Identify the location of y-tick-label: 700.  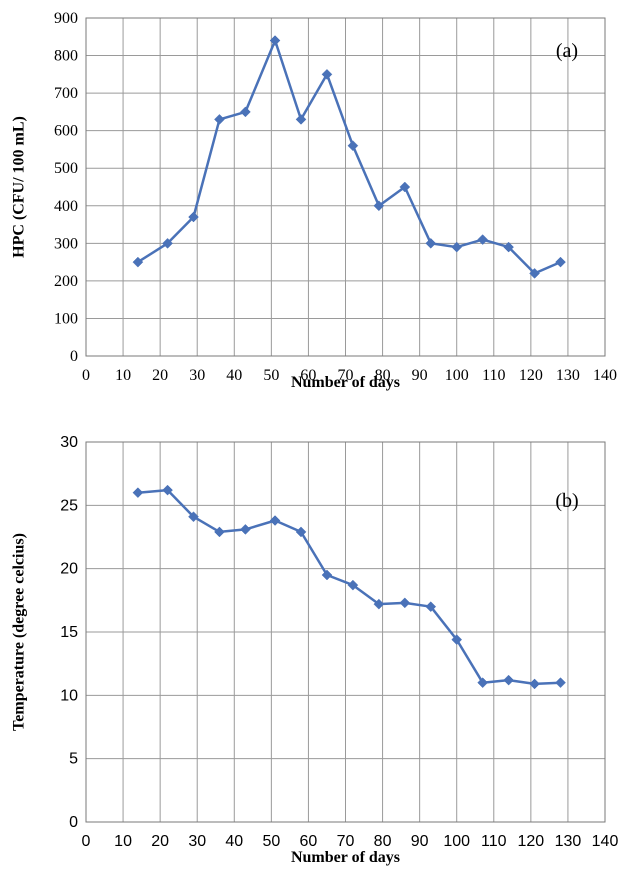
(66, 93).